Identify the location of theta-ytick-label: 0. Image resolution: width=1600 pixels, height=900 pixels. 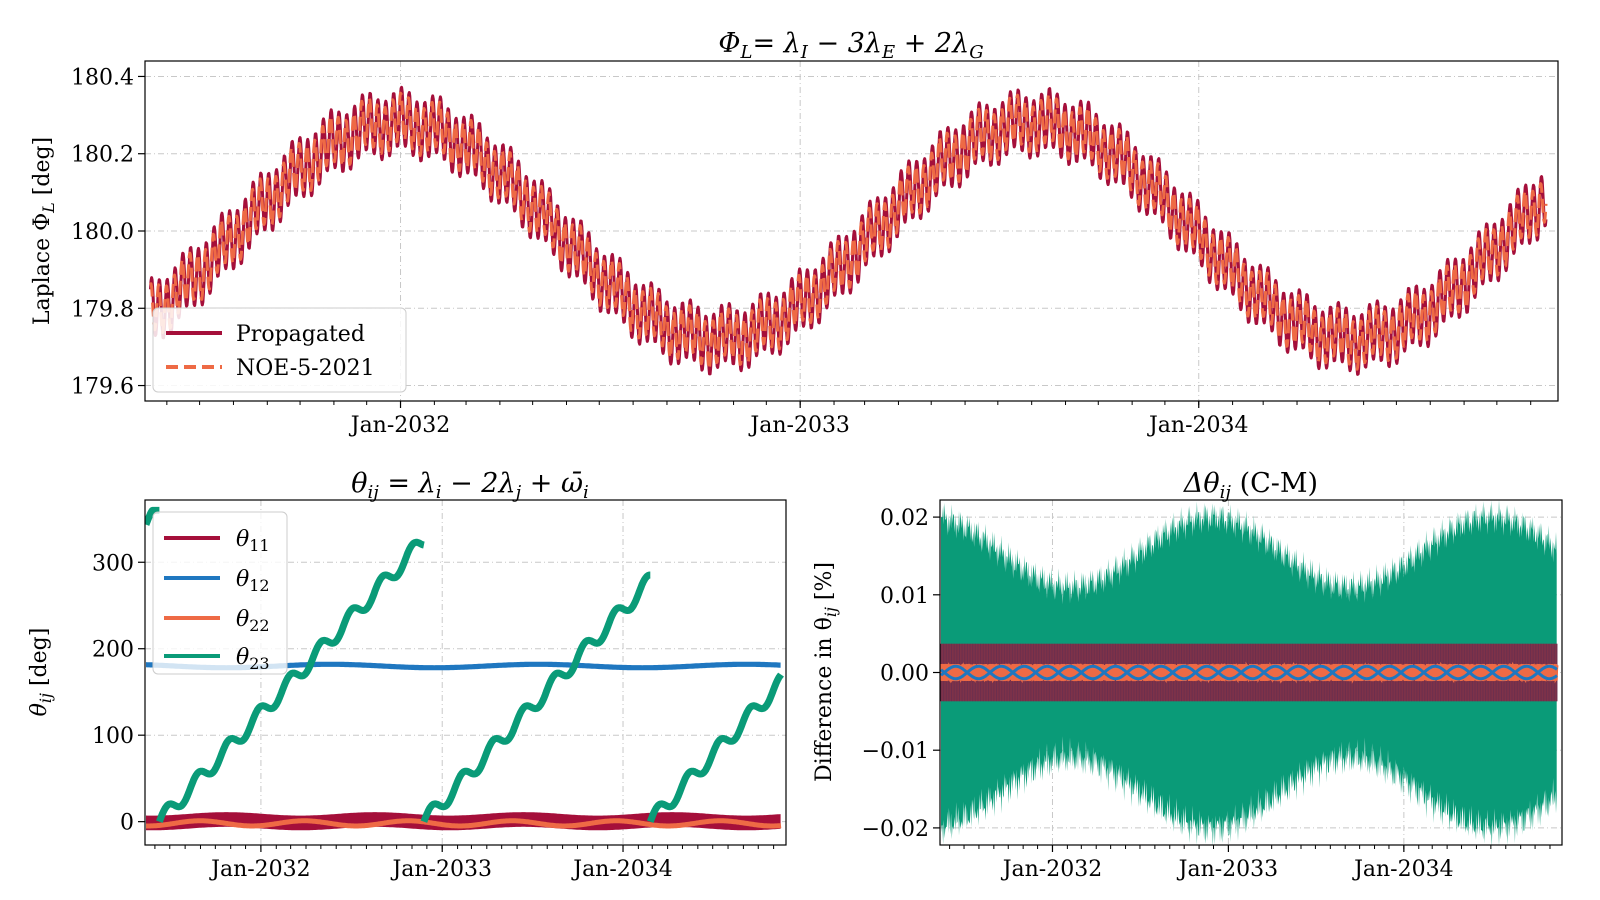
(127, 823).